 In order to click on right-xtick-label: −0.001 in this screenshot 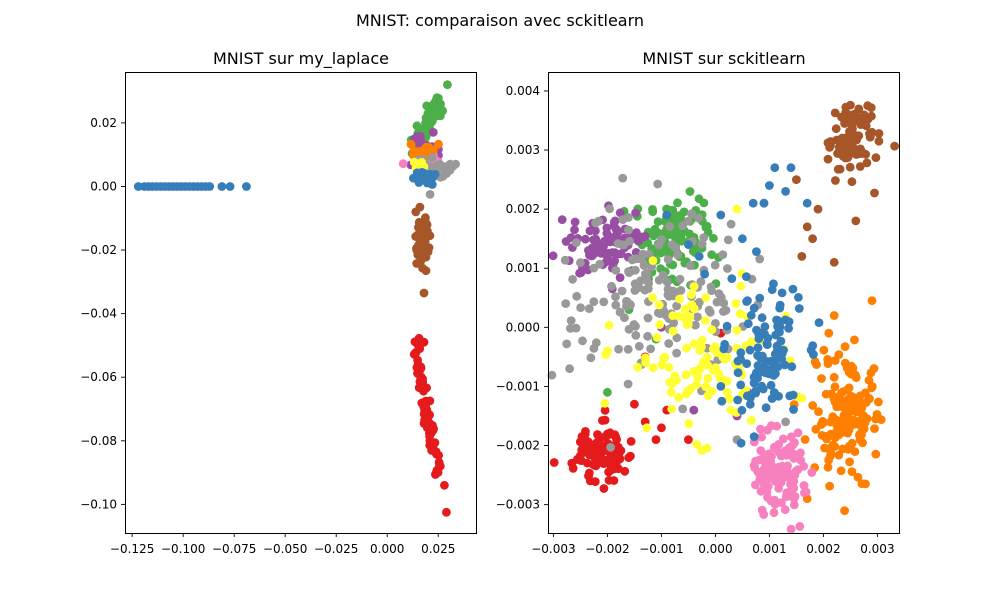, I will do `click(661, 549)`.